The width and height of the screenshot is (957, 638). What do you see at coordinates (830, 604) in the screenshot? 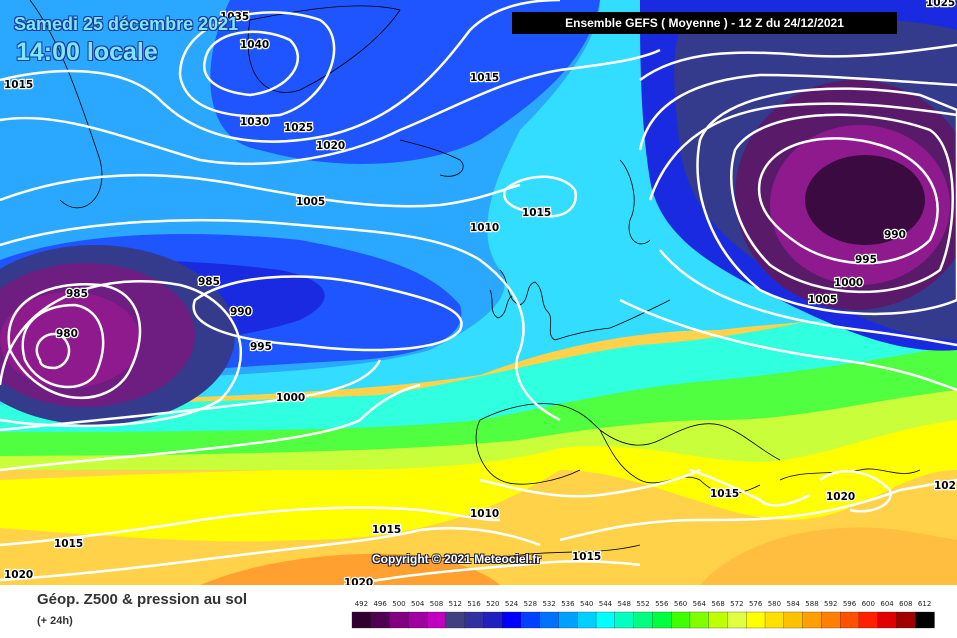
I see `legend-value: 592` at bounding box center [830, 604].